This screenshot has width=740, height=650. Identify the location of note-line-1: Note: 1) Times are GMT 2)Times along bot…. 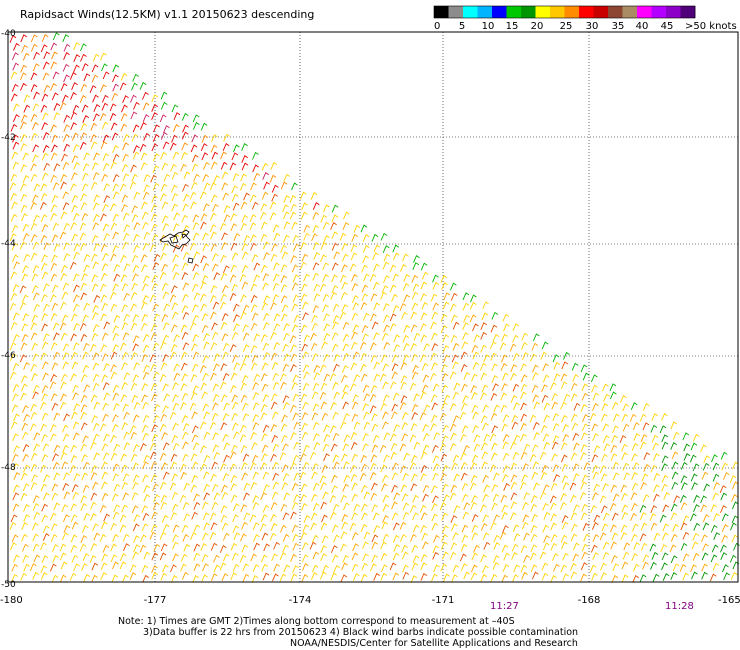
(316, 621).